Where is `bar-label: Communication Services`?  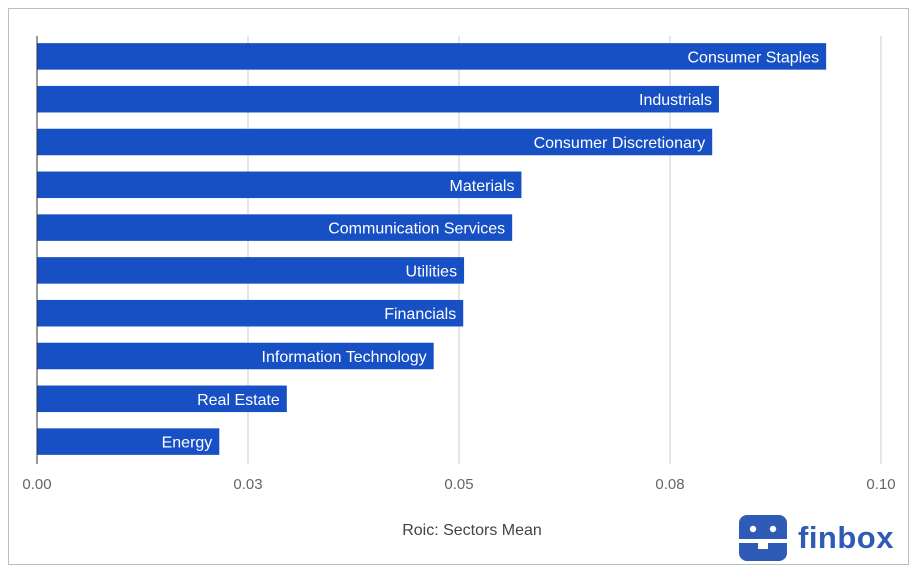 bar-label: Communication Services is located at coordinates (416, 229).